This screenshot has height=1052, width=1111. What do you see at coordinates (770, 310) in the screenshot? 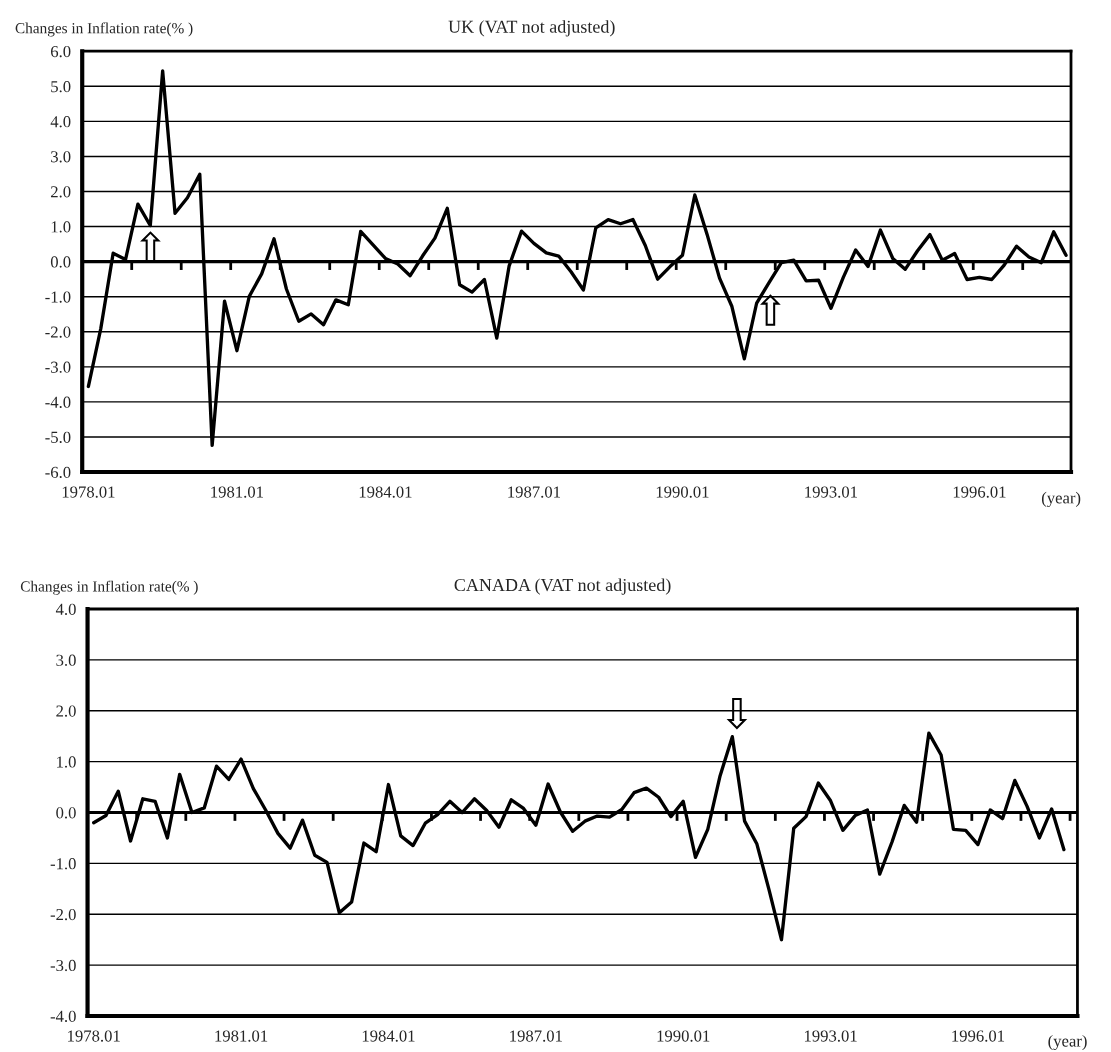
I see `annotation: ⇧` at bounding box center [770, 310].